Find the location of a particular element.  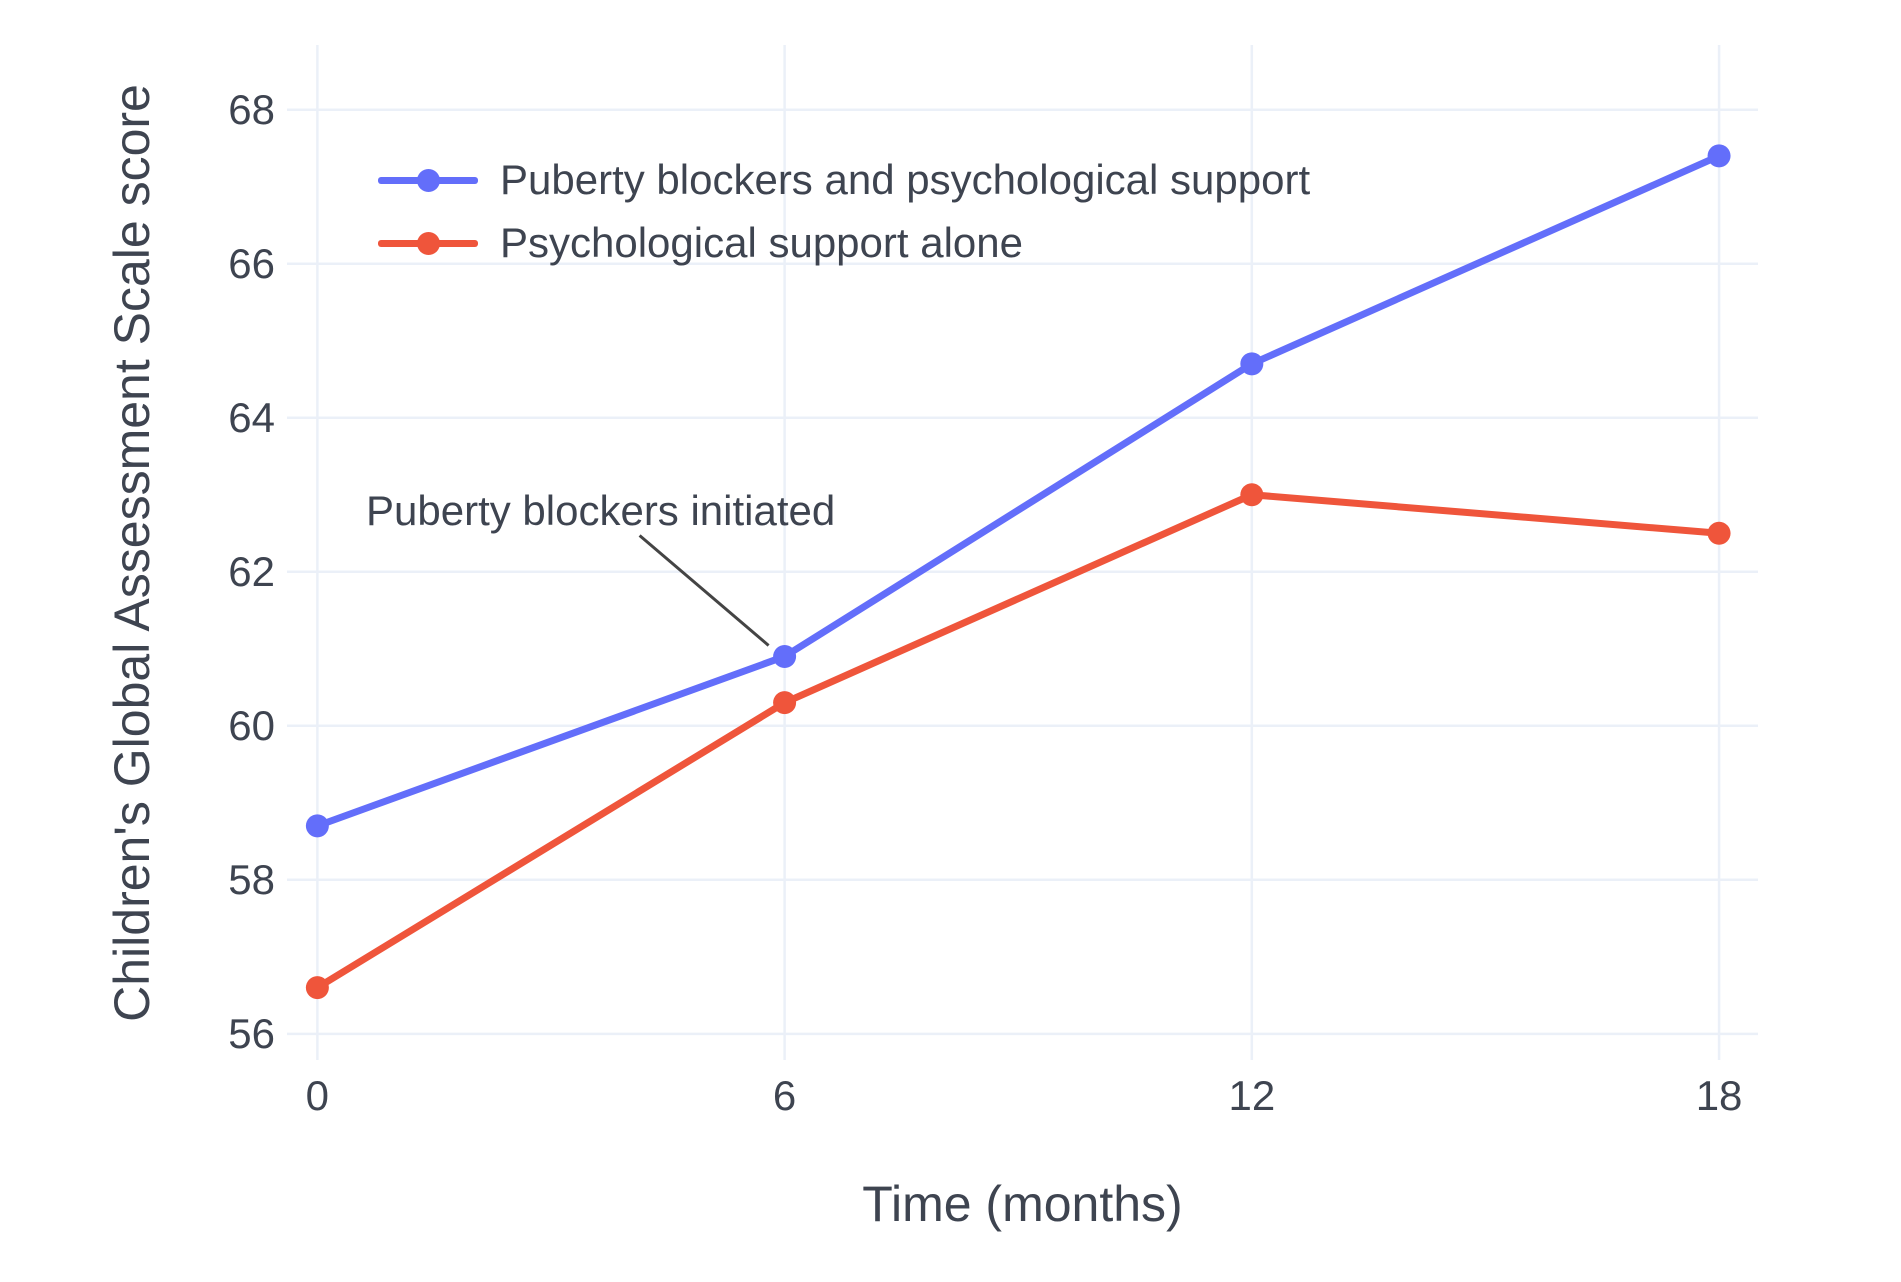

annotation-arrow is located at coordinates (704, 590).